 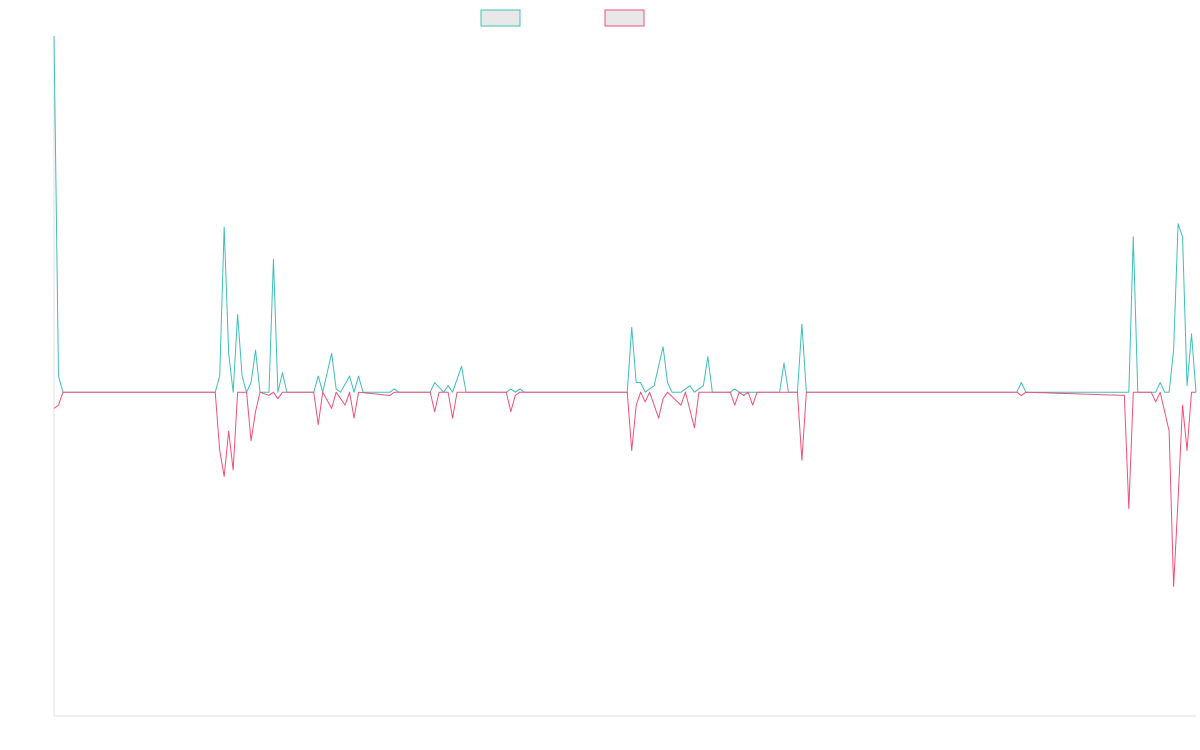 I want to click on legend, so click(x=562, y=18).